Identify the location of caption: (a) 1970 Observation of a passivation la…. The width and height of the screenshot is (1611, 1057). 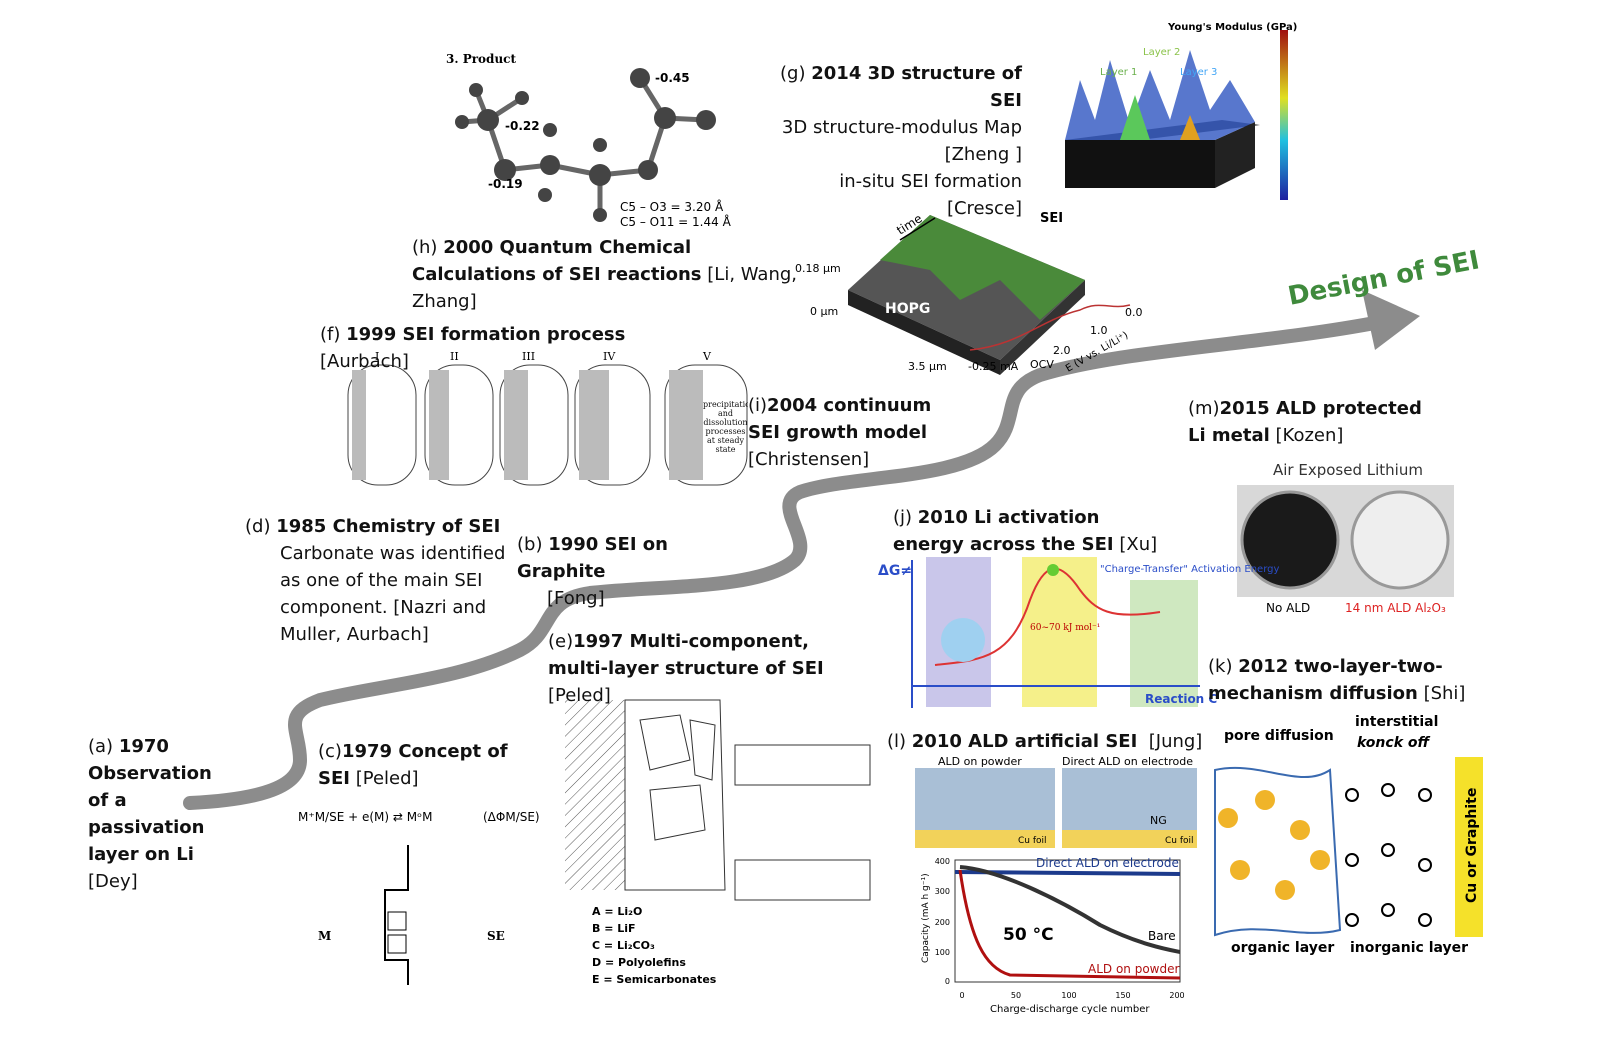
(150, 814).